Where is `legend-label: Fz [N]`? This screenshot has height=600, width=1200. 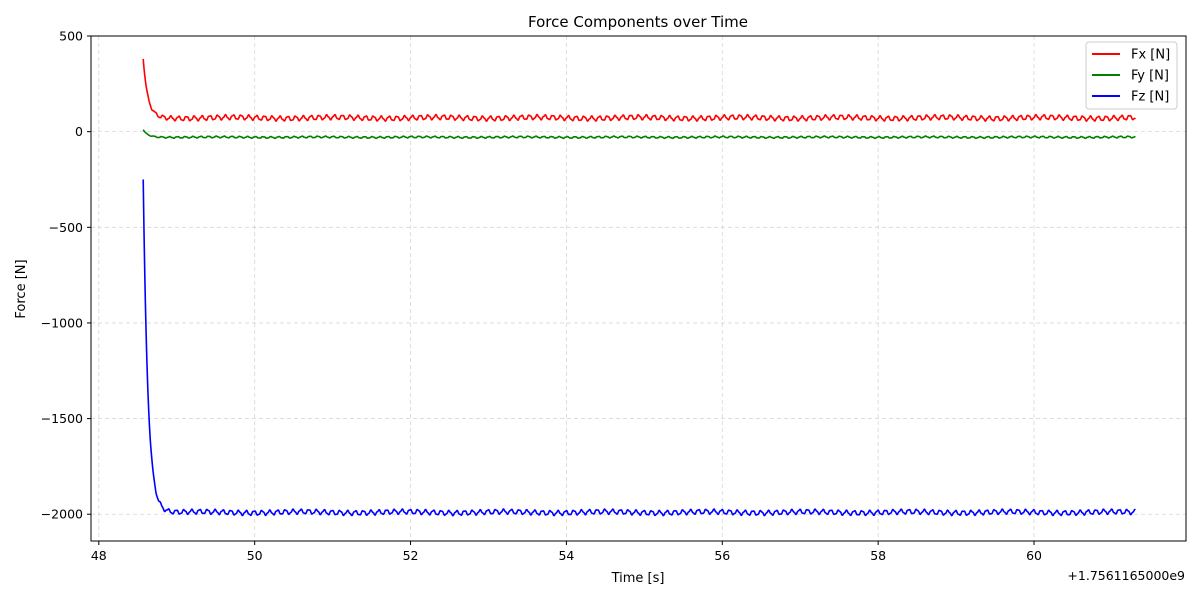
legend-label: Fz [N] is located at coordinates (1150, 97).